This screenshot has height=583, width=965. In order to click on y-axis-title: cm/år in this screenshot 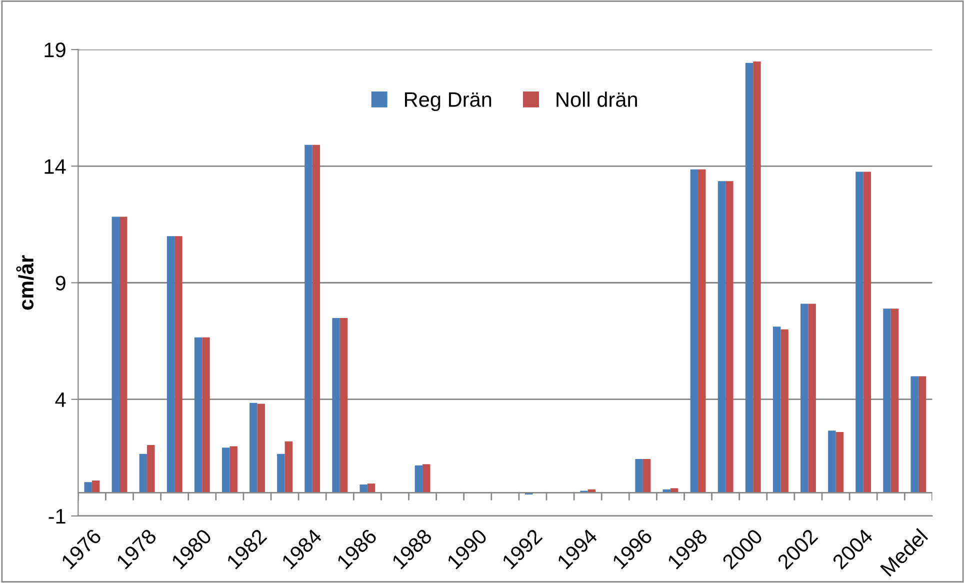, I will do `click(25, 282)`.